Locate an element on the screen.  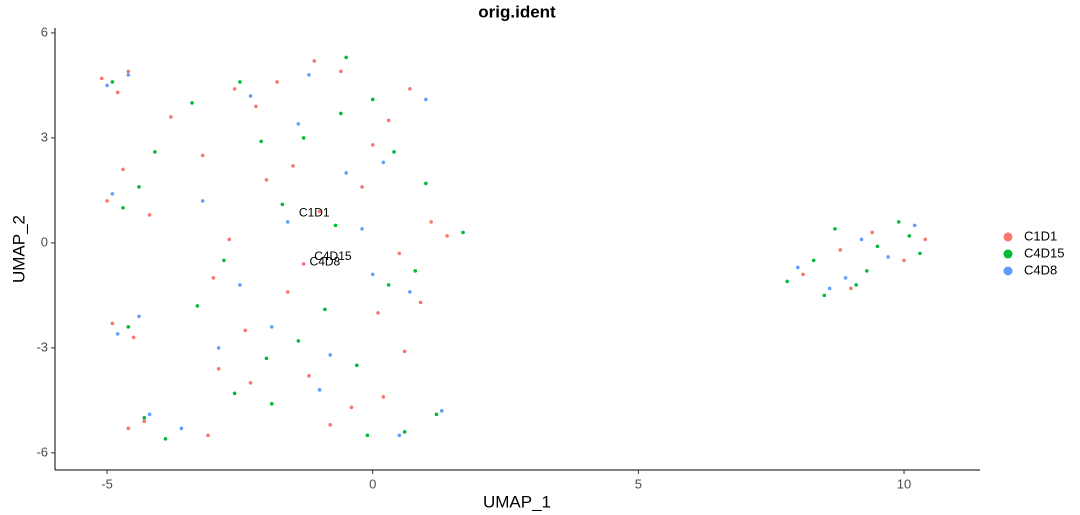
legend-label: C4D15 is located at coordinates (1044, 252).